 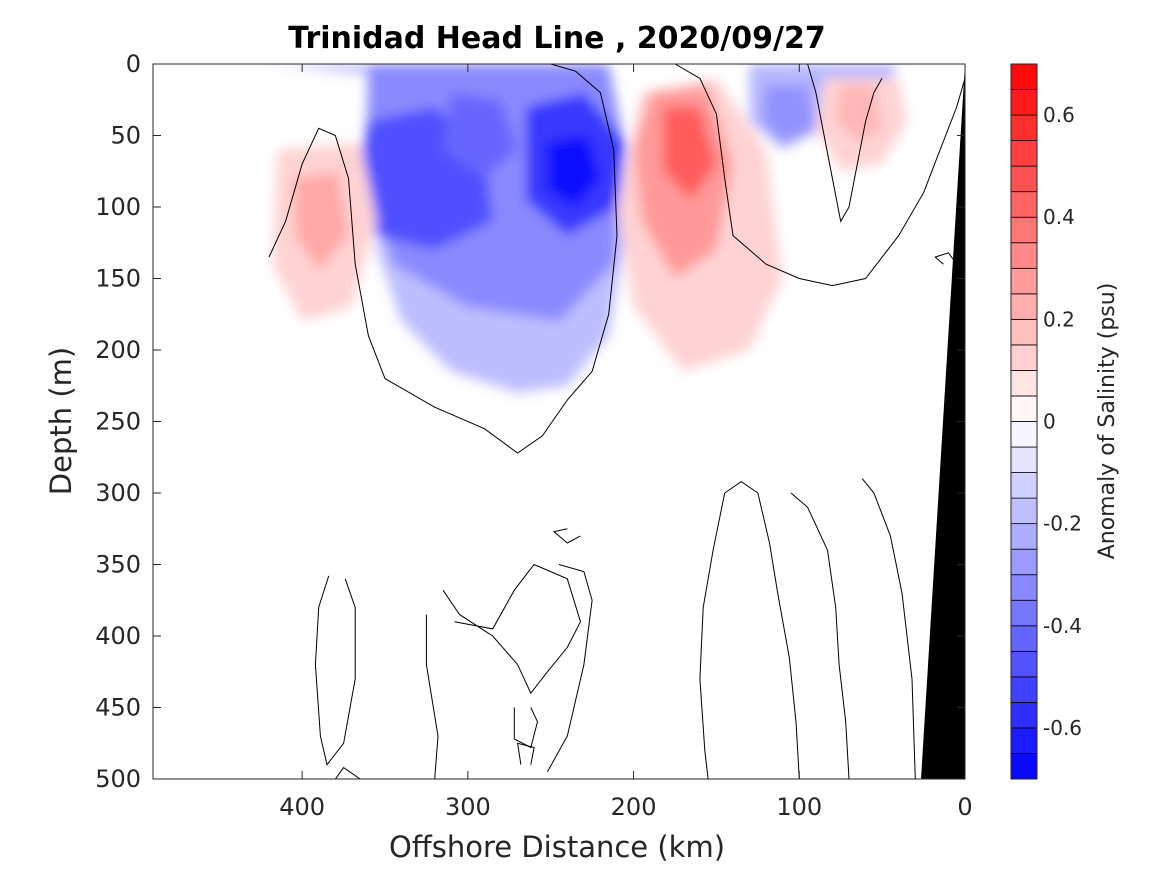 I want to click on y-tick-label: 250, so click(x=118, y=422).